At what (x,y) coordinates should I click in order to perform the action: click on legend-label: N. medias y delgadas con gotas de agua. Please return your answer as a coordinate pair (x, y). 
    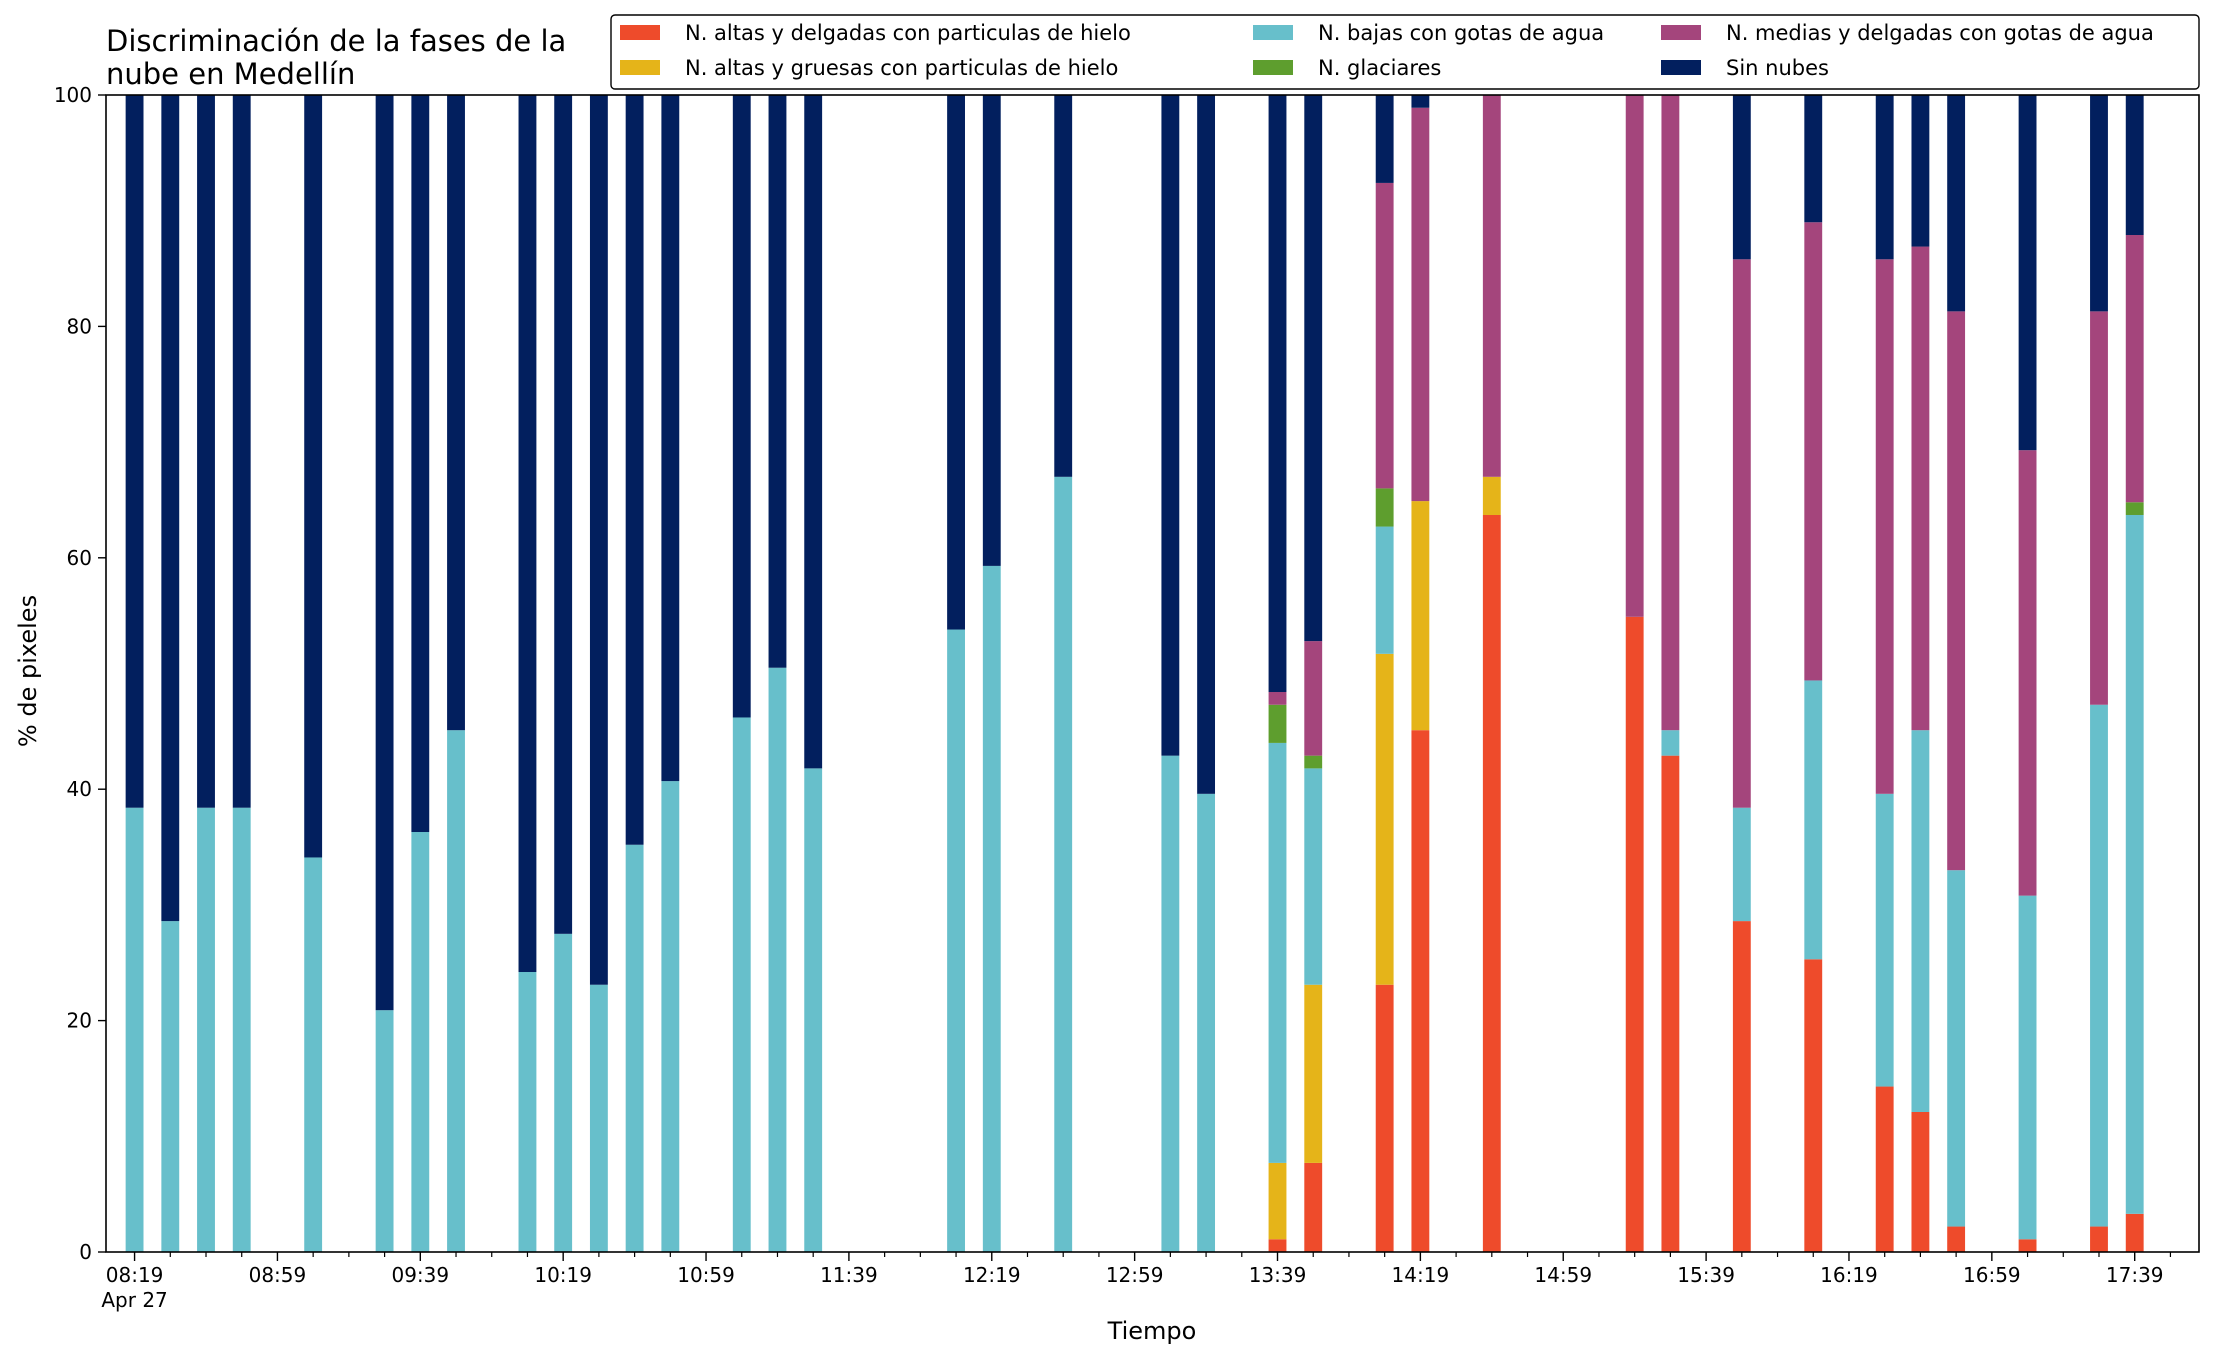
    Looking at the image, I should click on (1940, 33).